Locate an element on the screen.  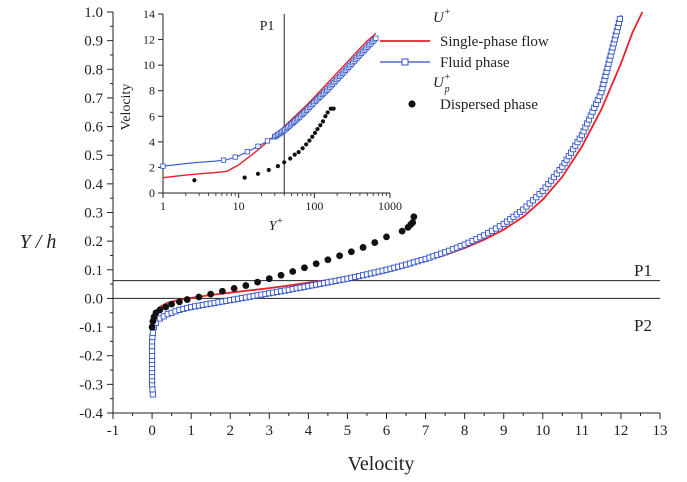
main-x-tick-label: 1 is located at coordinates (191, 431).